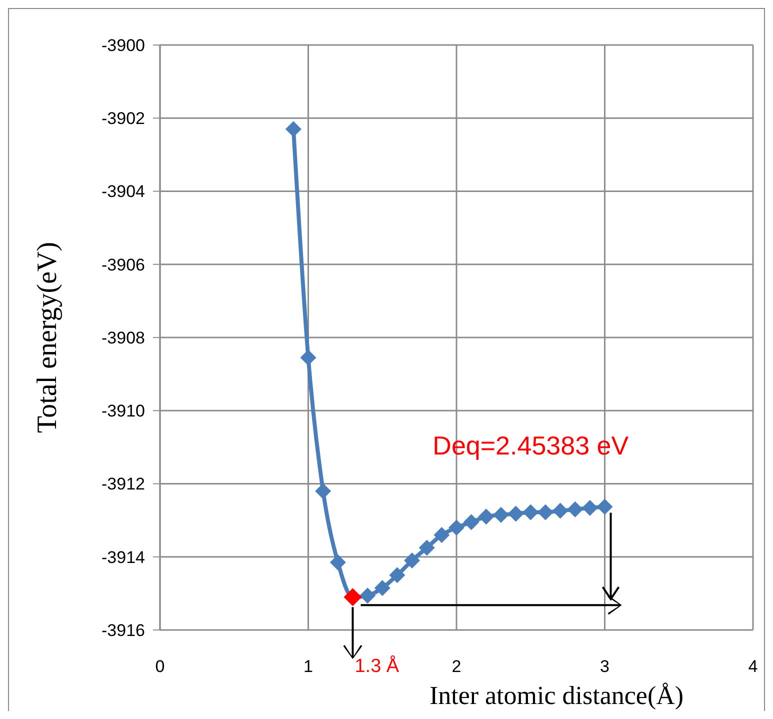  What do you see at coordinates (123, 45) in the screenshot?
I see `y-tick-label: -3900` at bounding box center [123, 45].